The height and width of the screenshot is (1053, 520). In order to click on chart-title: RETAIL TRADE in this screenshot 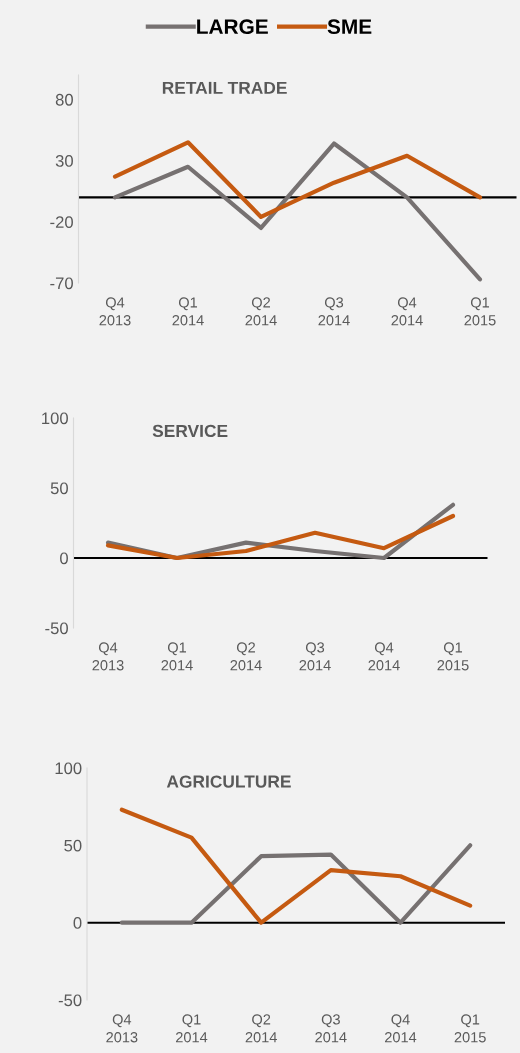, I will do `click(224, 87)`.